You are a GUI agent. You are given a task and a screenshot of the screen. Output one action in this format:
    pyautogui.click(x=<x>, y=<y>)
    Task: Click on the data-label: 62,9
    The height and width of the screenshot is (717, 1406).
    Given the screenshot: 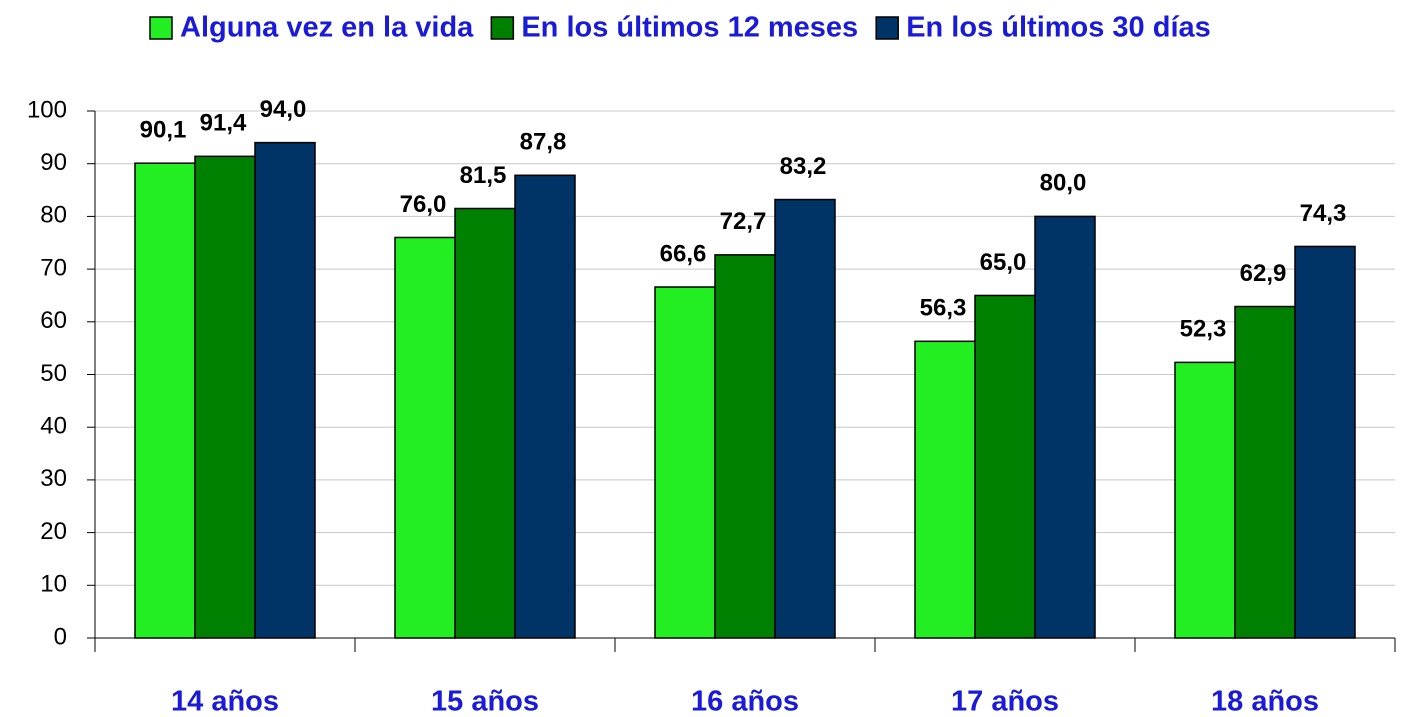 What is the action you would take?
    pyautogui.click(x=1263, y=273)
    